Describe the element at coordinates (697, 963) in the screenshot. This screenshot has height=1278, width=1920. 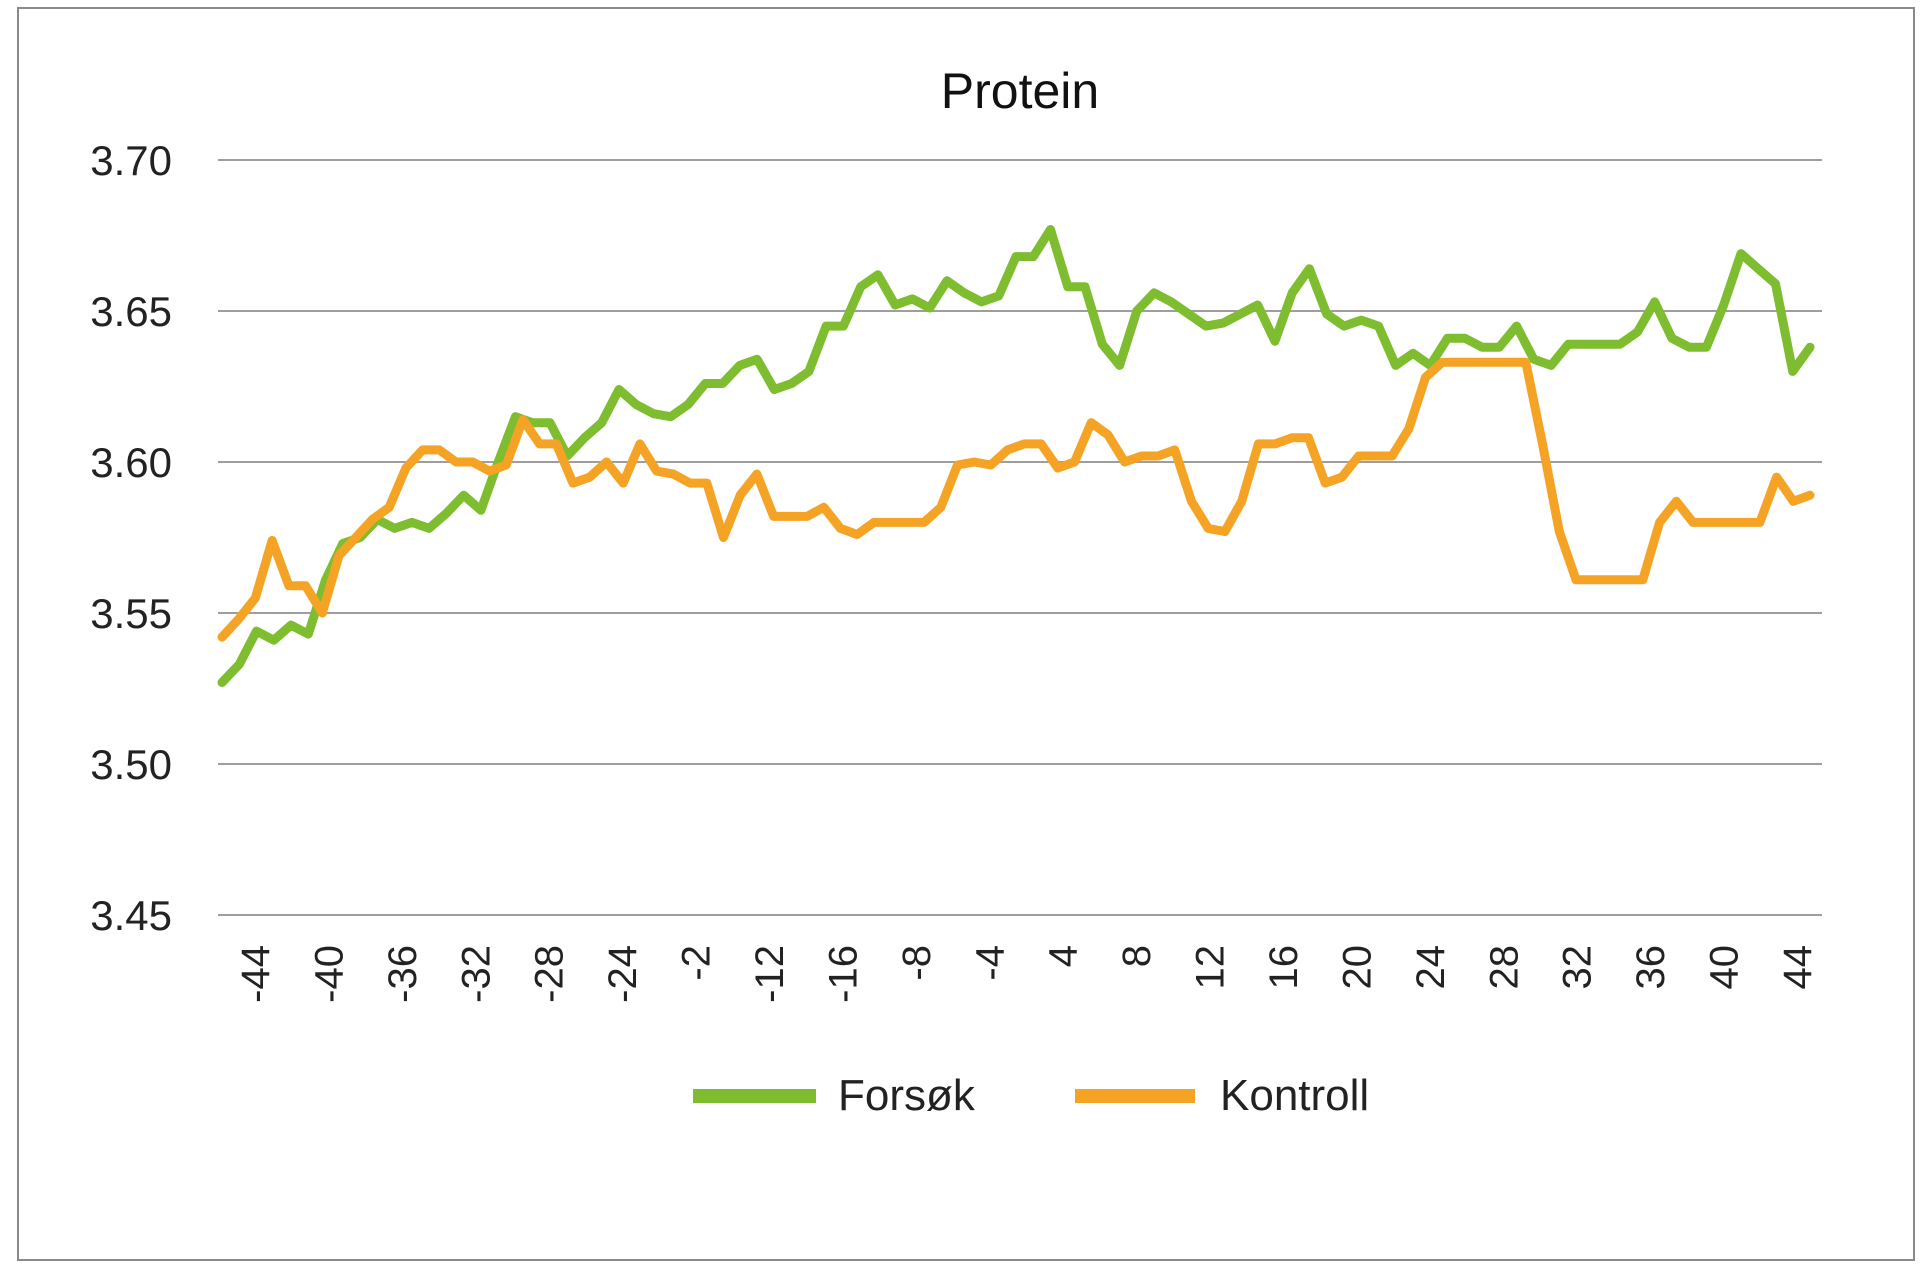
I see `x-tick-label: -2` at that location.